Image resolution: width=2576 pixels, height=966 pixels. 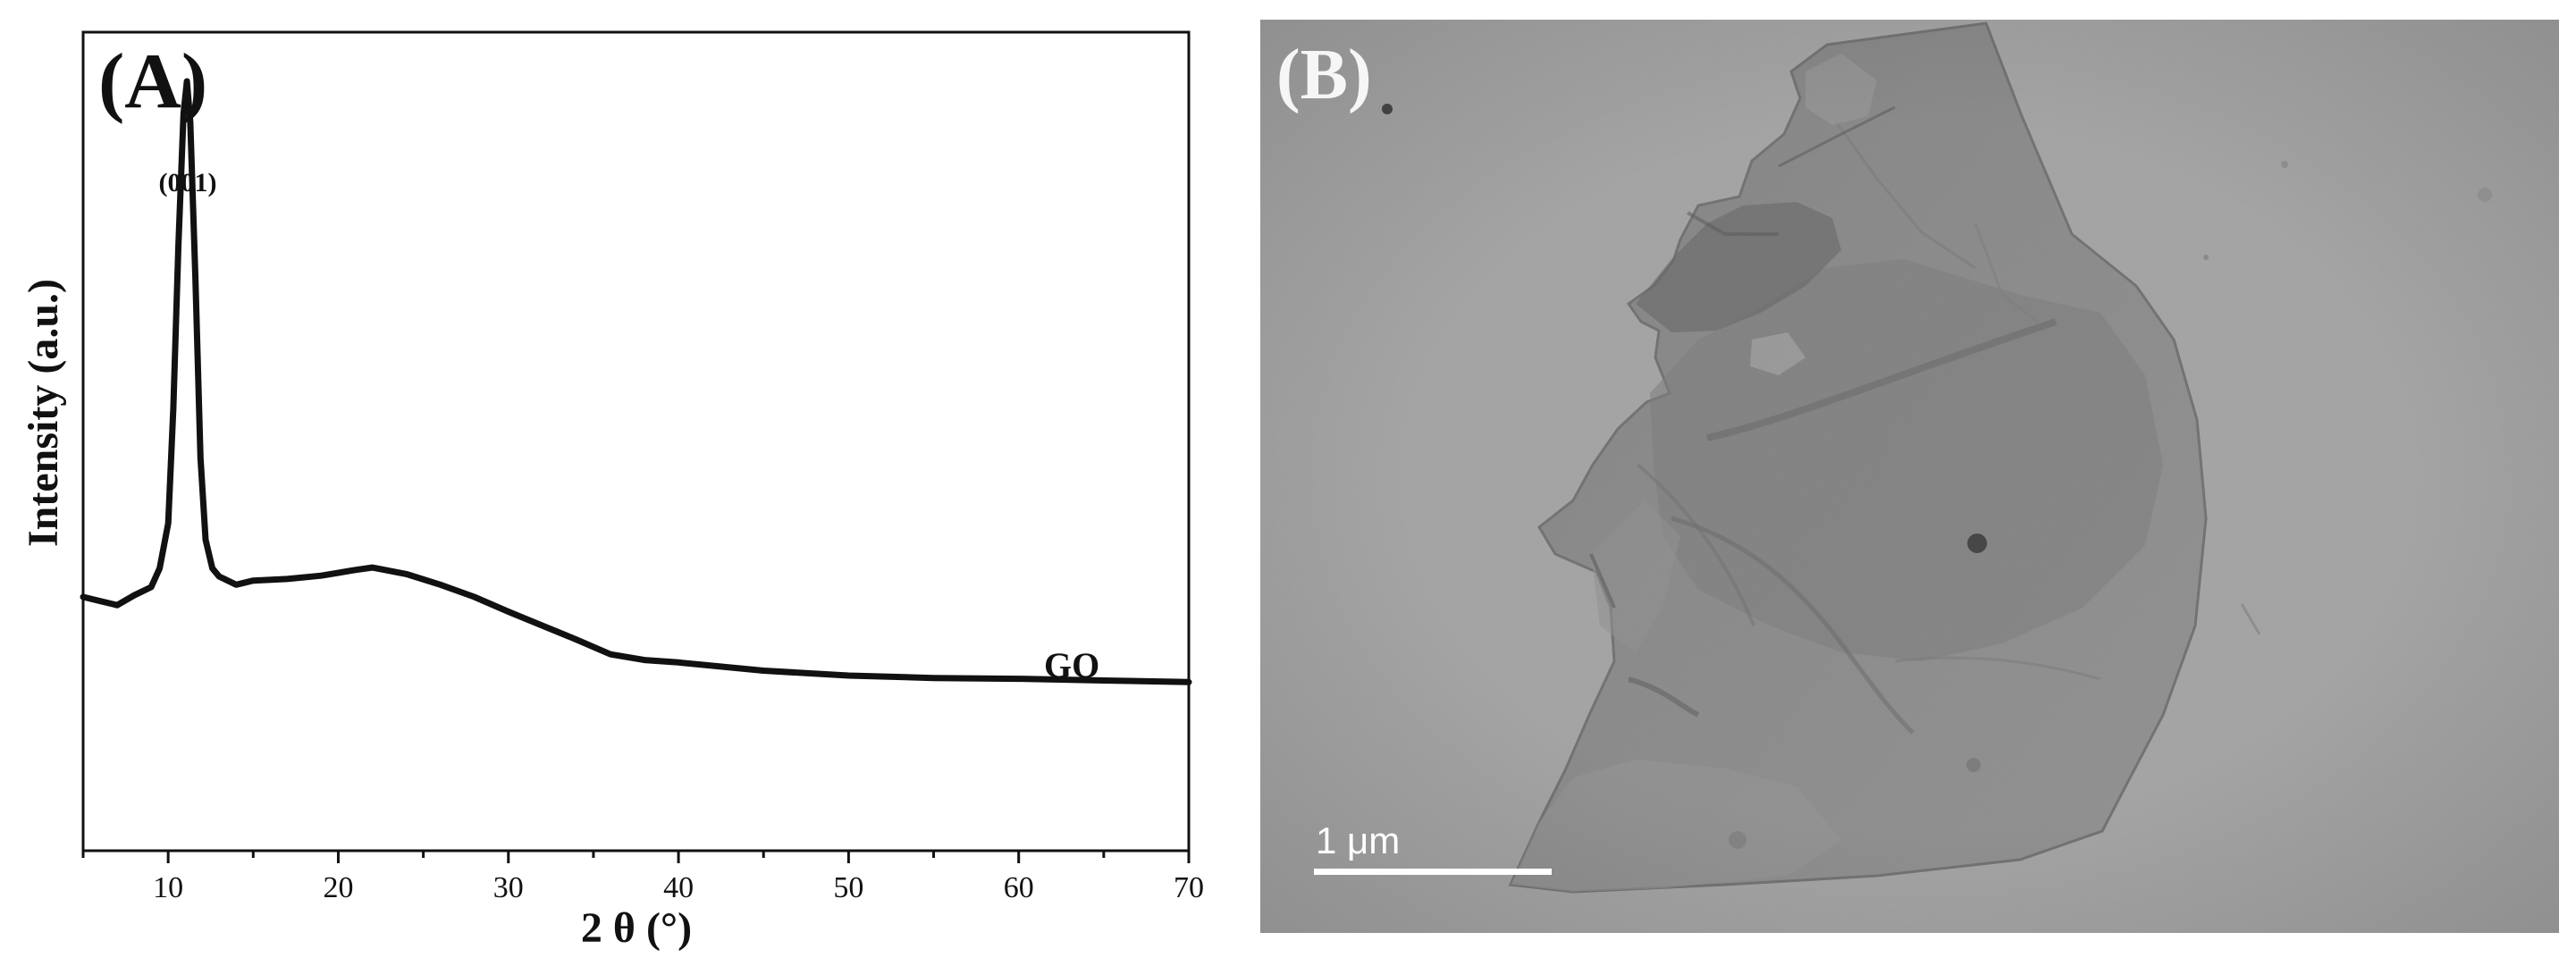 I want to click on x-axis-tick-labels: 10 20 30 40 50 60 70, so click(x=679, y=887).